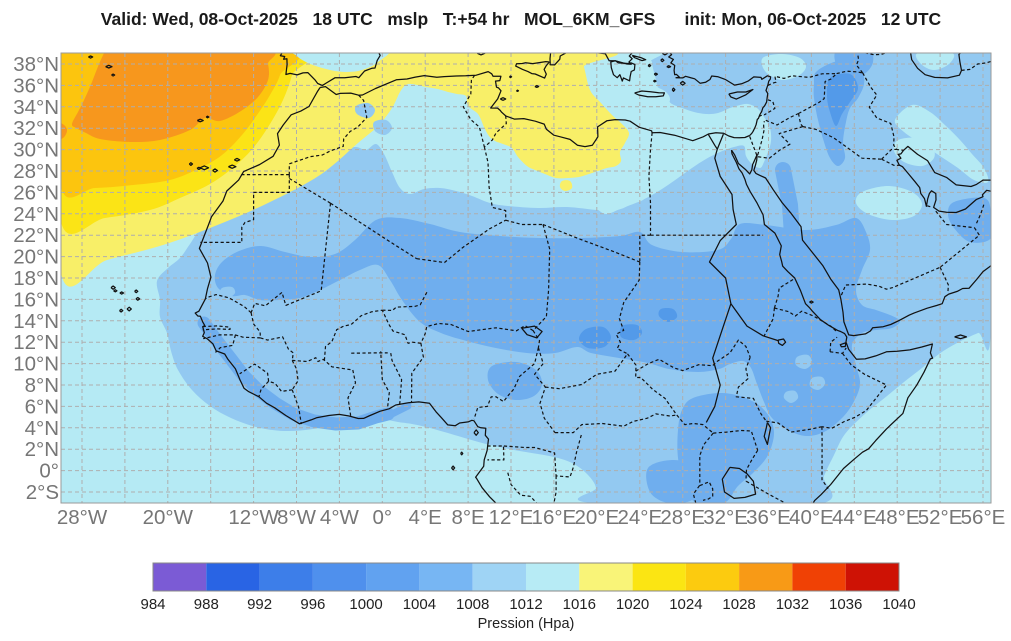 The image size is (1011, 641). Describe the element at coordinates (42, 385) in the screenshot. I see `svg-text: 8°N` at that location.